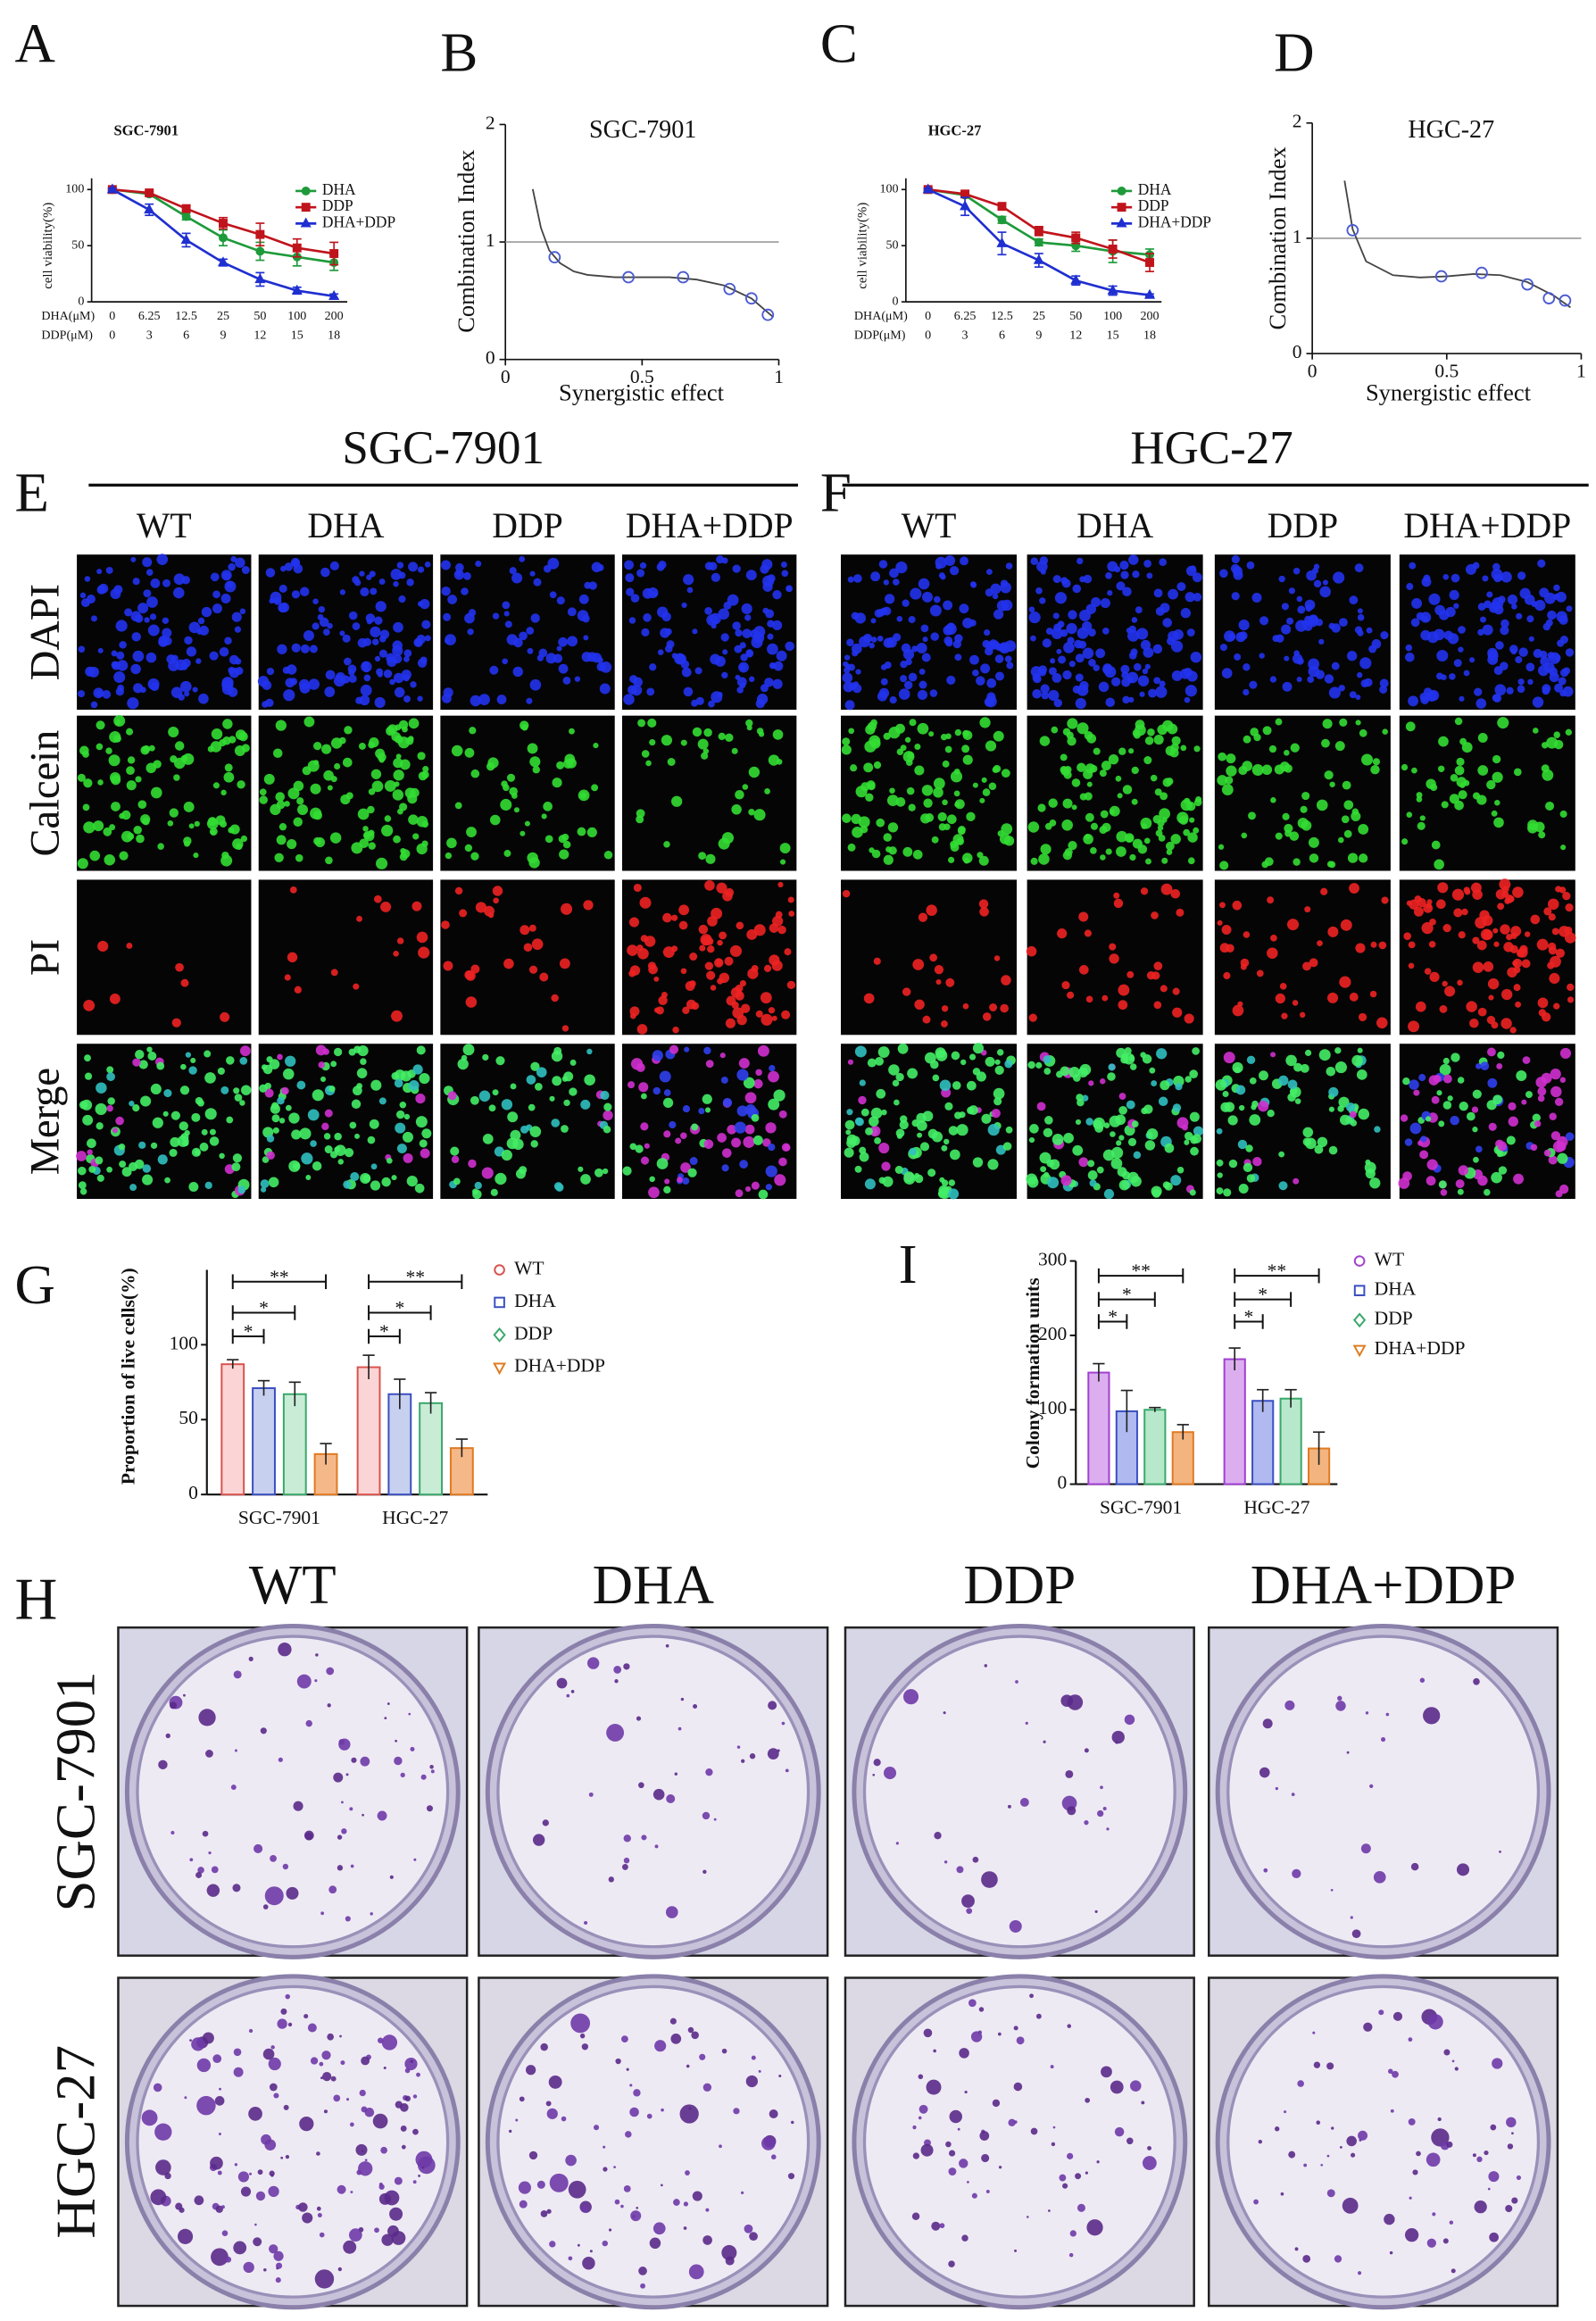 Image resolution: width=1596 pixels, height=2321 pixels. Describe the element at coordinates (559, 1366) in the screenshot. I see `legend-label: DHA+DDP` at that location.